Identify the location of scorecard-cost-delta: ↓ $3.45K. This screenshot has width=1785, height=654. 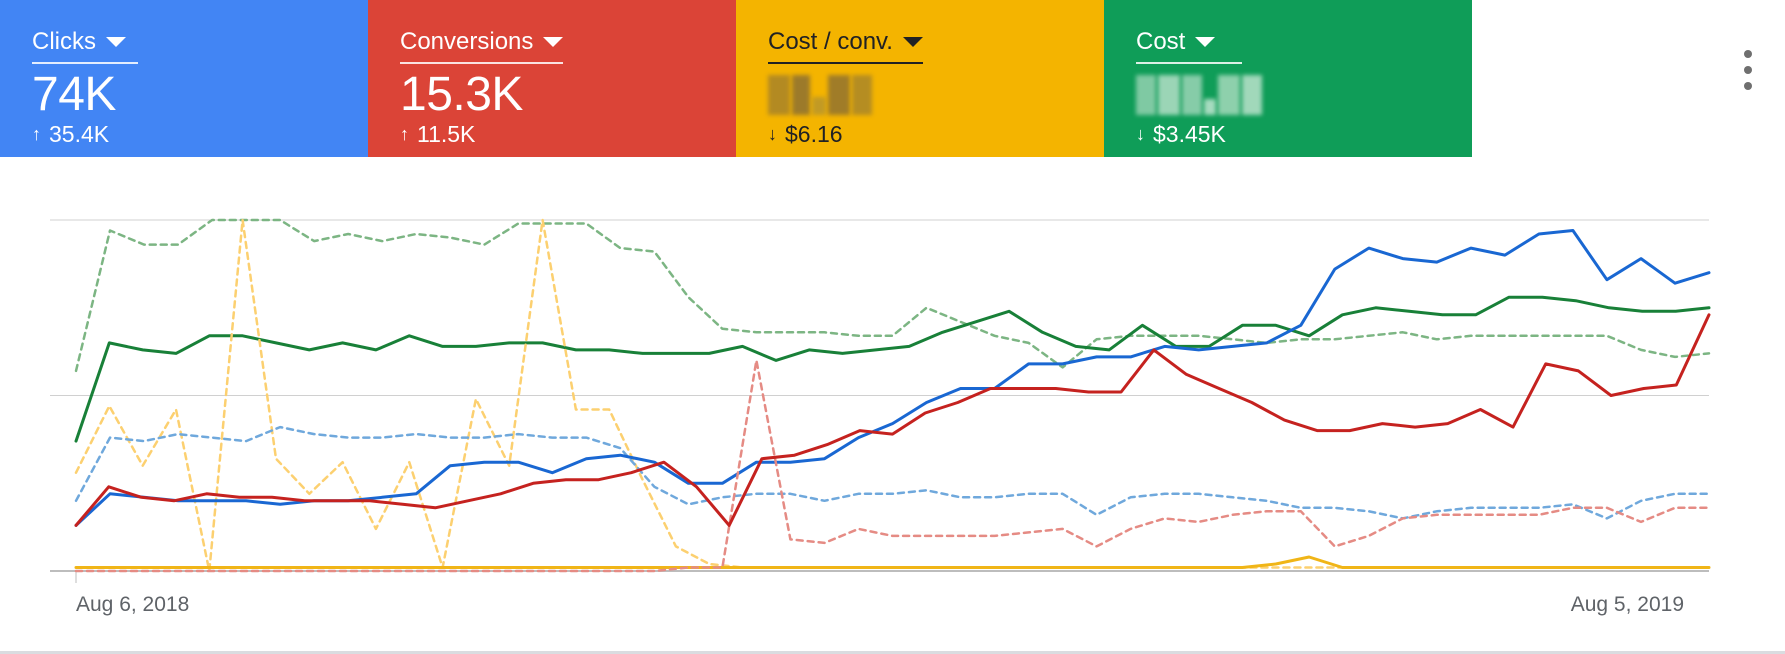
(1304, 134).